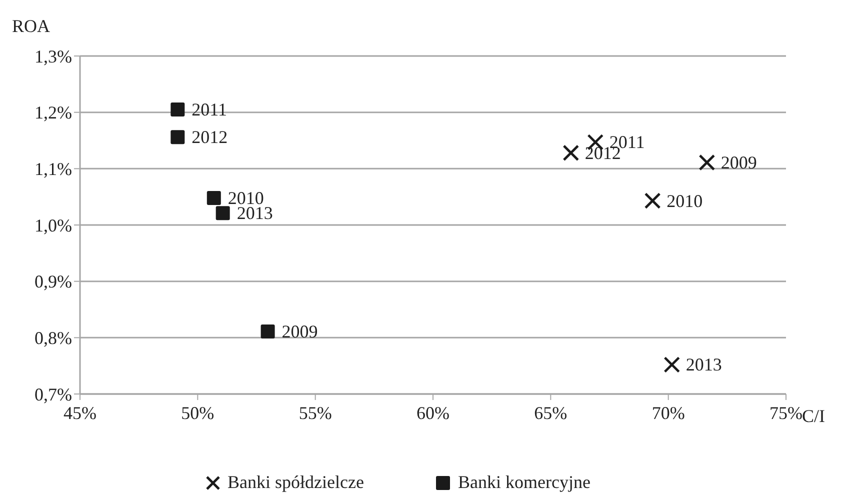  Describe the element at coordinates (295, 482) in the screenshot. I see `legend-label: Banki spółdzielcze` at that location.